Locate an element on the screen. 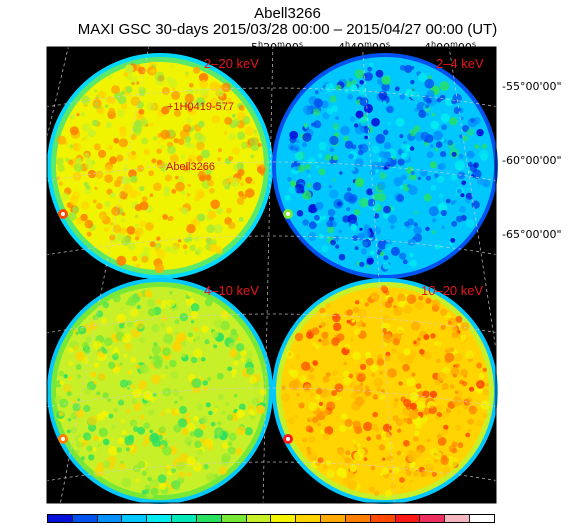 Image resolution: width=575 pixels, height=525 pixels. energy-band-label: 2–4 keV is located at coordinates (460, 63).